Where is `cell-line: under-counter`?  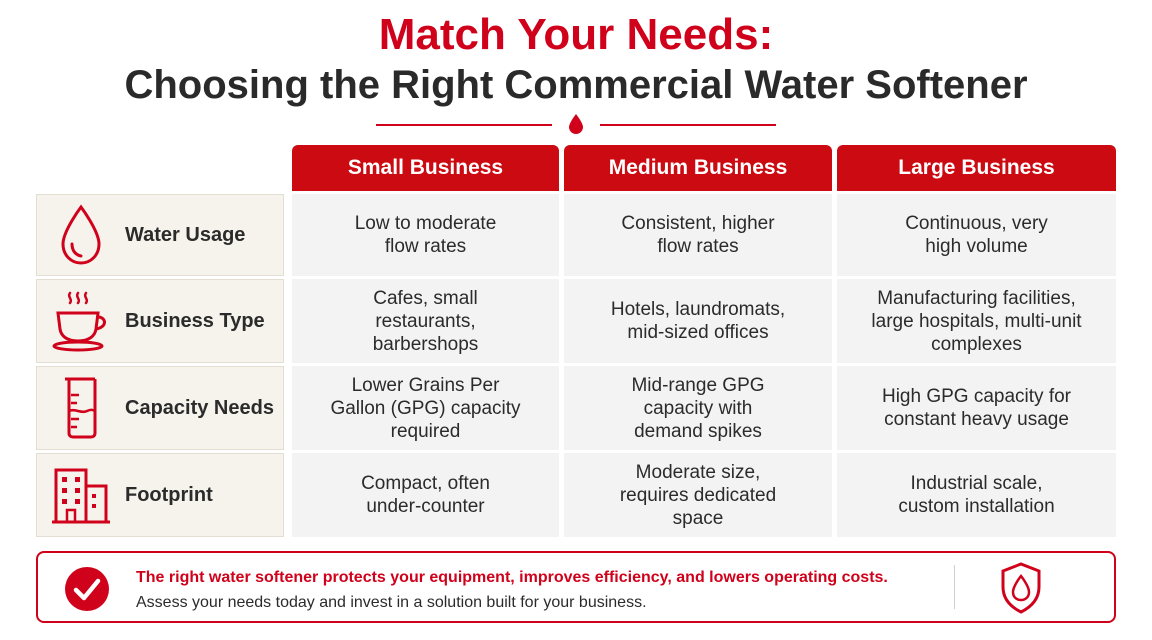
cell-line: under-counter is located at coordinates (425, 506).